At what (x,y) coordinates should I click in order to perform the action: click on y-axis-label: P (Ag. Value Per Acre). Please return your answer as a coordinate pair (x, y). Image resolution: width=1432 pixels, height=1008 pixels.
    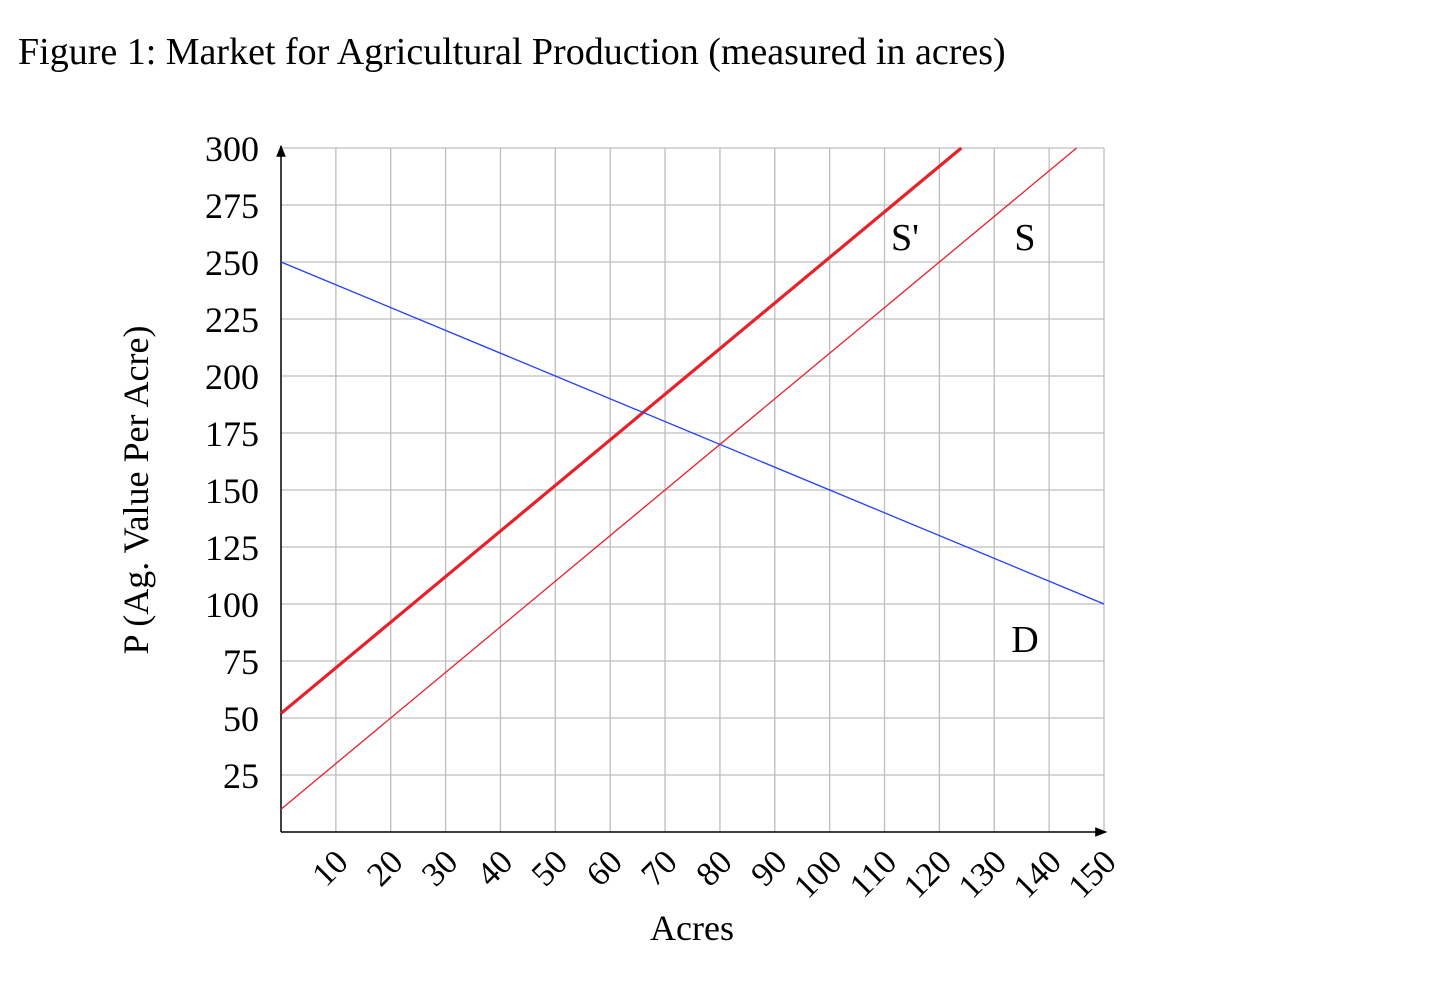
    Looking at the image, I should click on (136, 490).